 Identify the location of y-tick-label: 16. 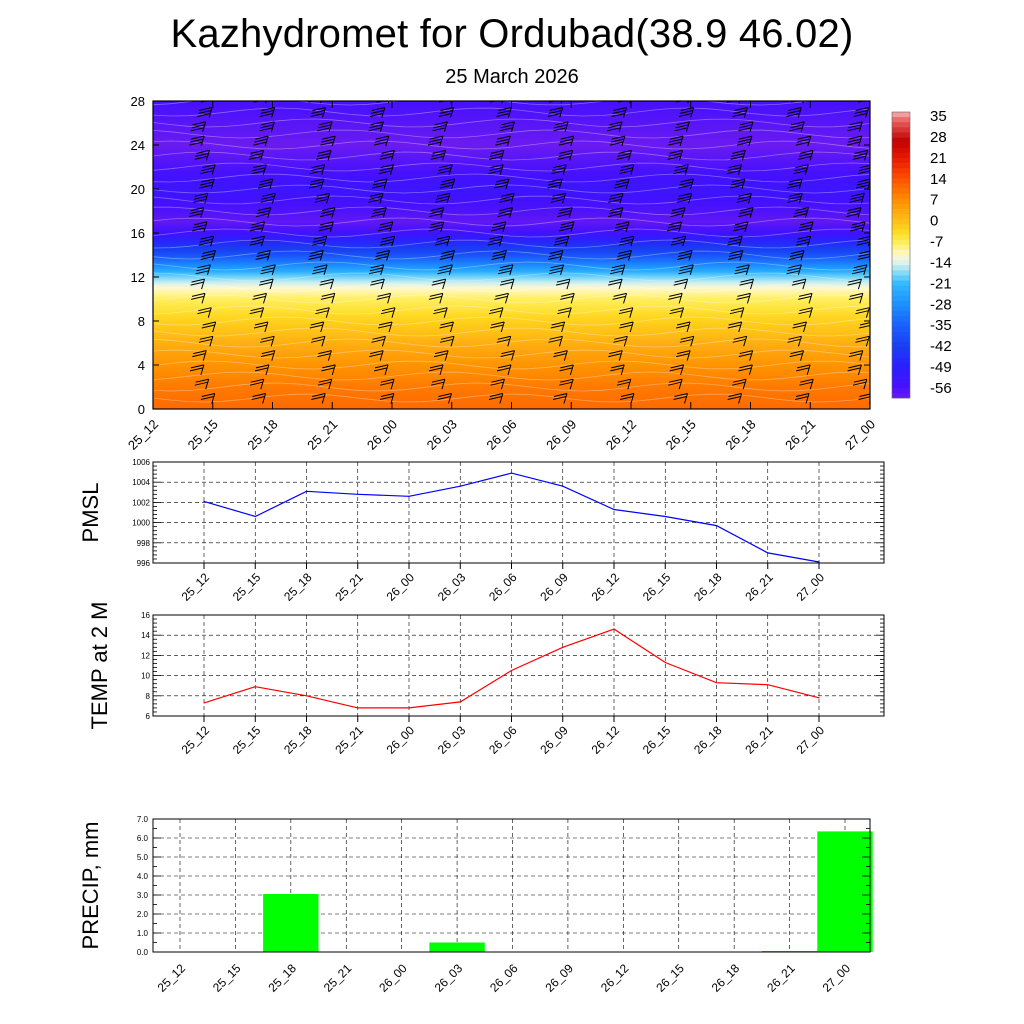
(145, 615).